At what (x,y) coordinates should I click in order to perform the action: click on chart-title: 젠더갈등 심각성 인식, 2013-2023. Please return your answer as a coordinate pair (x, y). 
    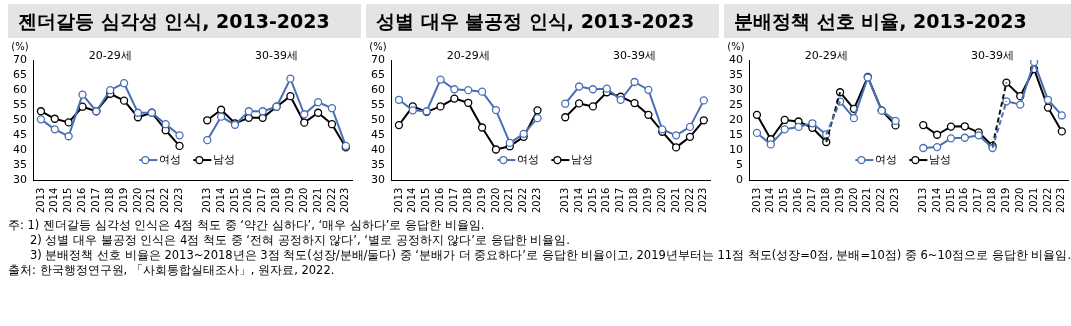
    Looking at the image, I should click on (184, 21).